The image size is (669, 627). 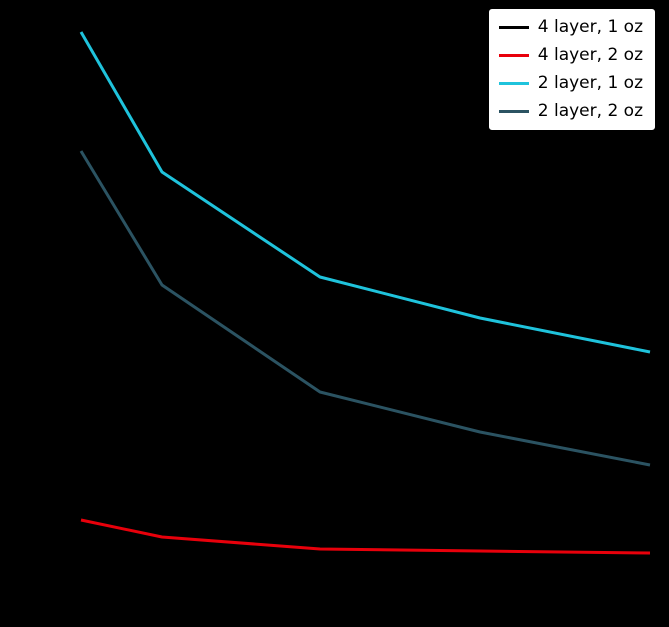 I want to click on legend-label: 2 layer, 1 oz, so click(x=590, y=83).